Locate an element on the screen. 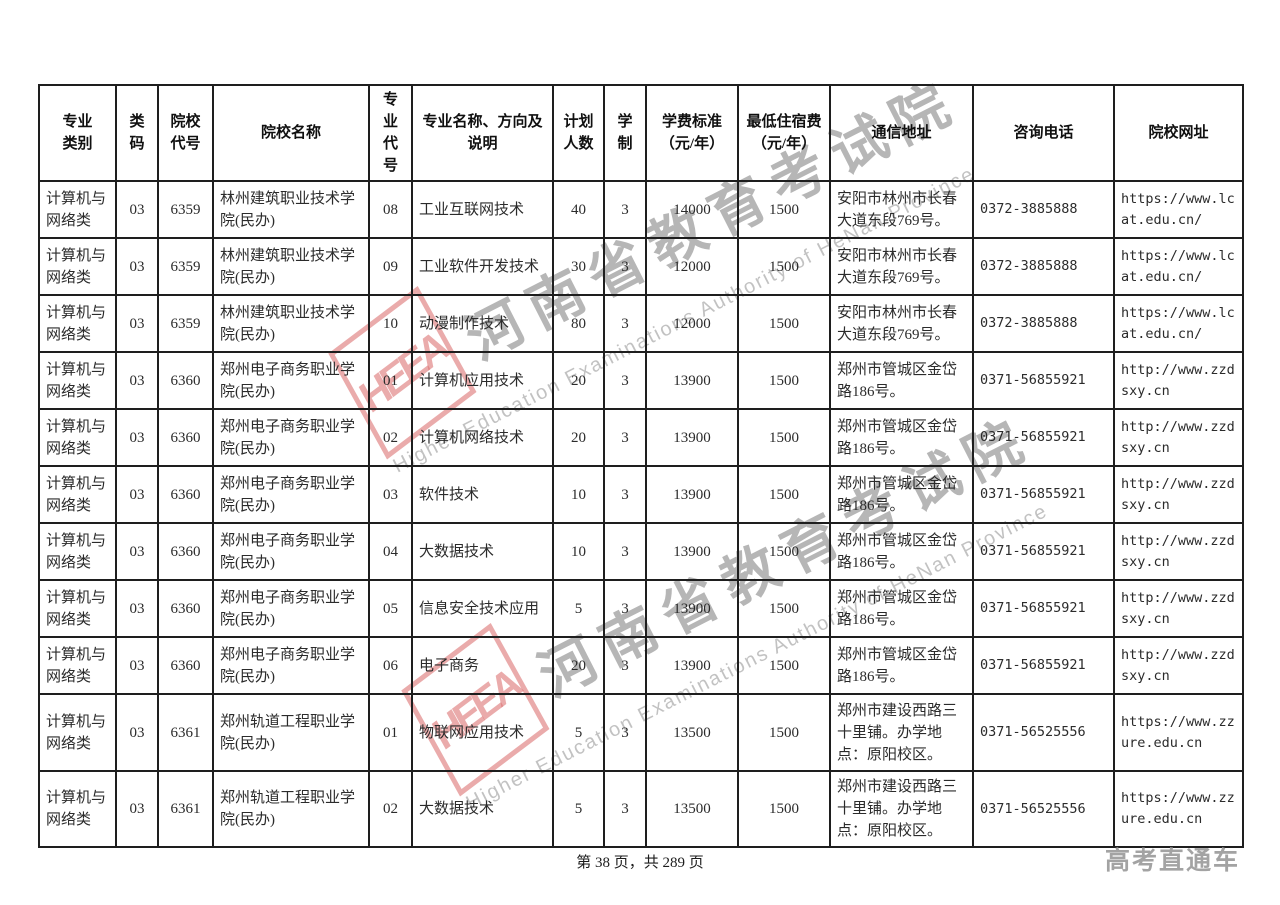 This screenshot has height=905, width=1280. column-header-college-name: 院校名称 is located at coordinates (291, 133).